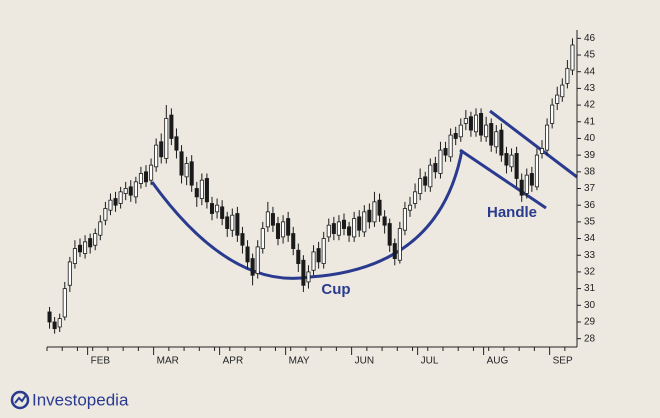 This screenshot has height=418, width=660. Describe the element at coordinates (590, 272) in the screenshot. I see `y-tick-label: 32` at that location.